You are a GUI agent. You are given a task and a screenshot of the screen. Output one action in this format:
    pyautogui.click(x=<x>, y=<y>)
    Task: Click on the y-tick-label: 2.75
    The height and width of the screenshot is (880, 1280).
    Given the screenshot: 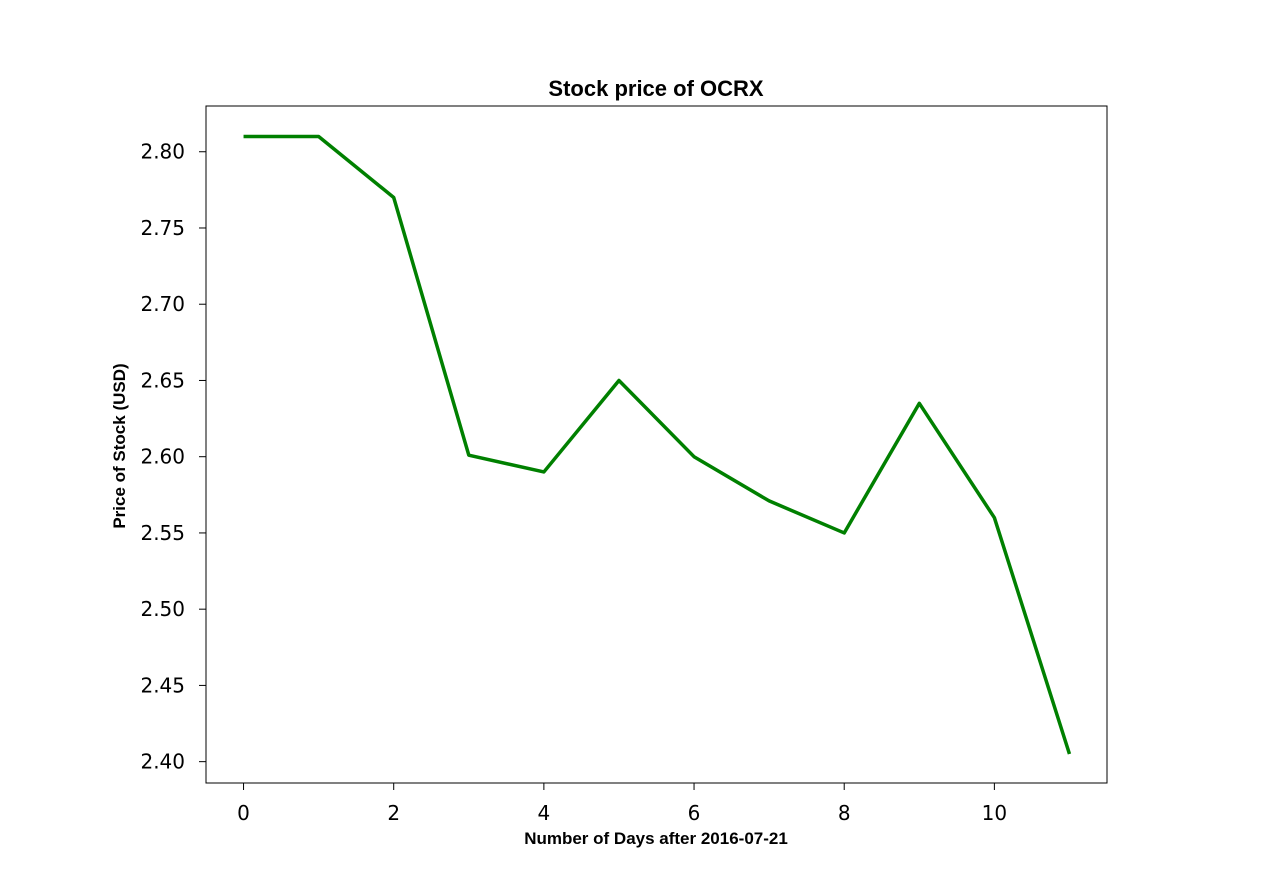 What is the action you would take?
    pyautogui.click(x=162, y=228)
    